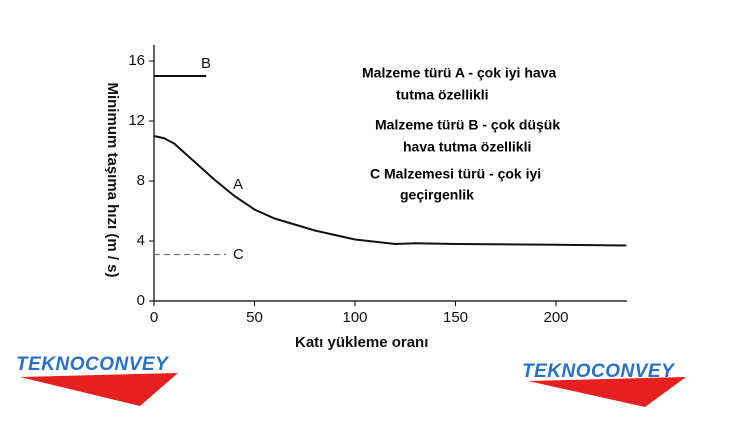 The image size is (743, 430). I want to click on annotation: C Malzemesi türü - çok iyi, so click(455, 174).